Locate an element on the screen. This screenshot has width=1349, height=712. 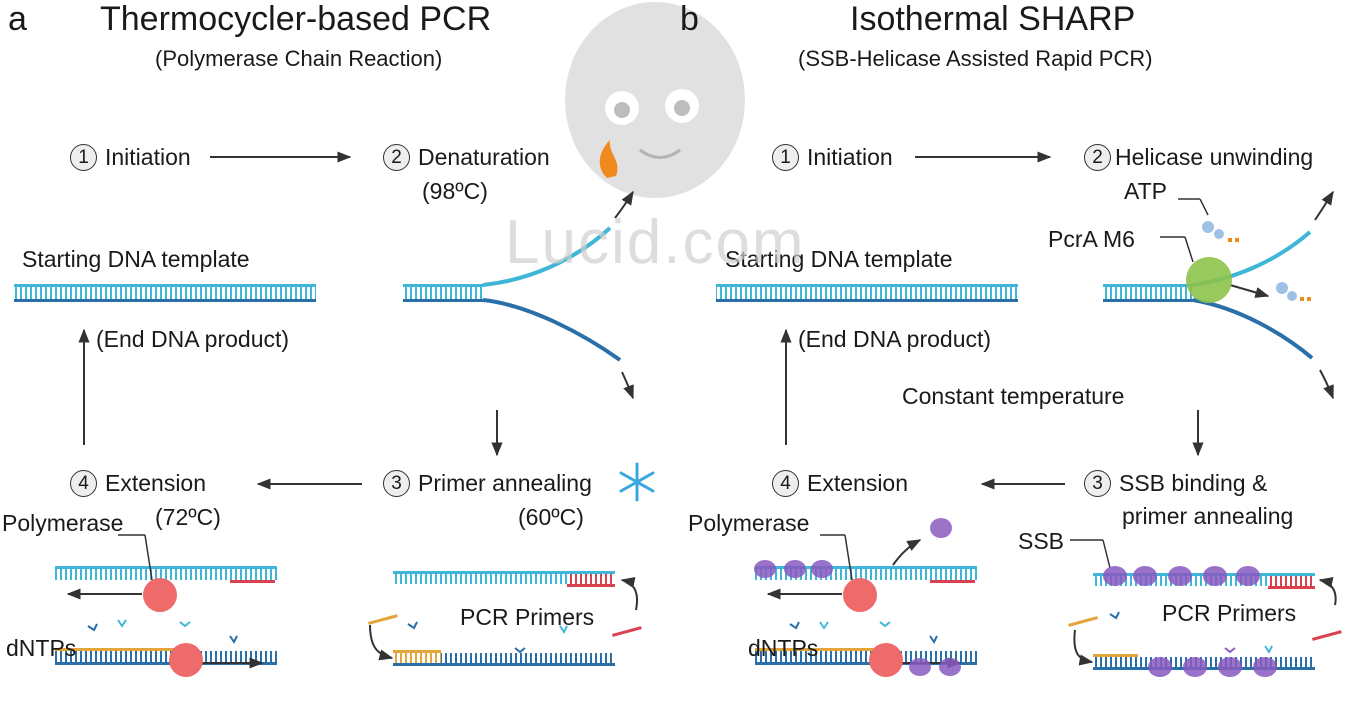
pcr-primers-label-a: PCR Primers is located at coordinates (527, 617).